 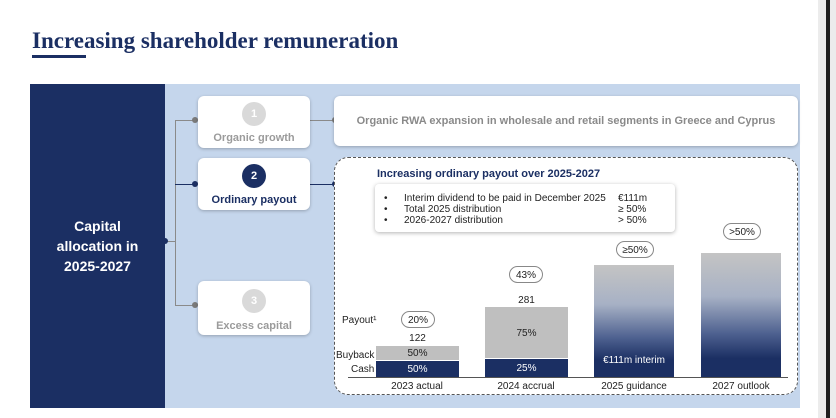 What do you see at coordinates (634, 321) in the screenshot?
I see `bar-2025-guidance` at bounding box center [634, 321].